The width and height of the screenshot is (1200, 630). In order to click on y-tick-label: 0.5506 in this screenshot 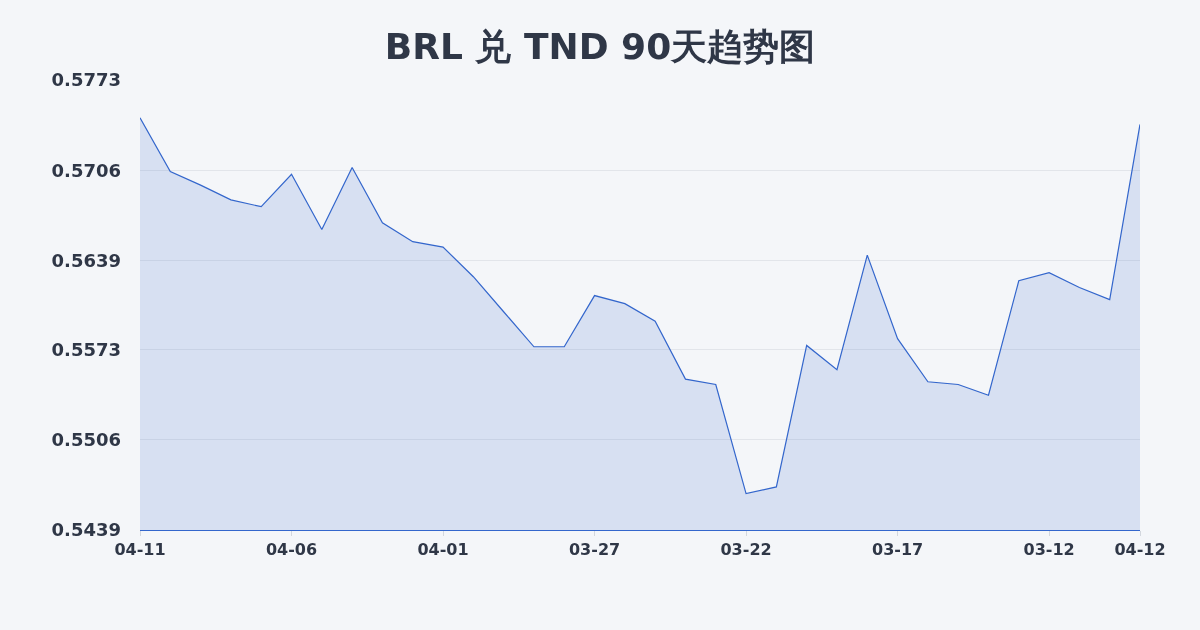, I will do `click(86, 440)`.